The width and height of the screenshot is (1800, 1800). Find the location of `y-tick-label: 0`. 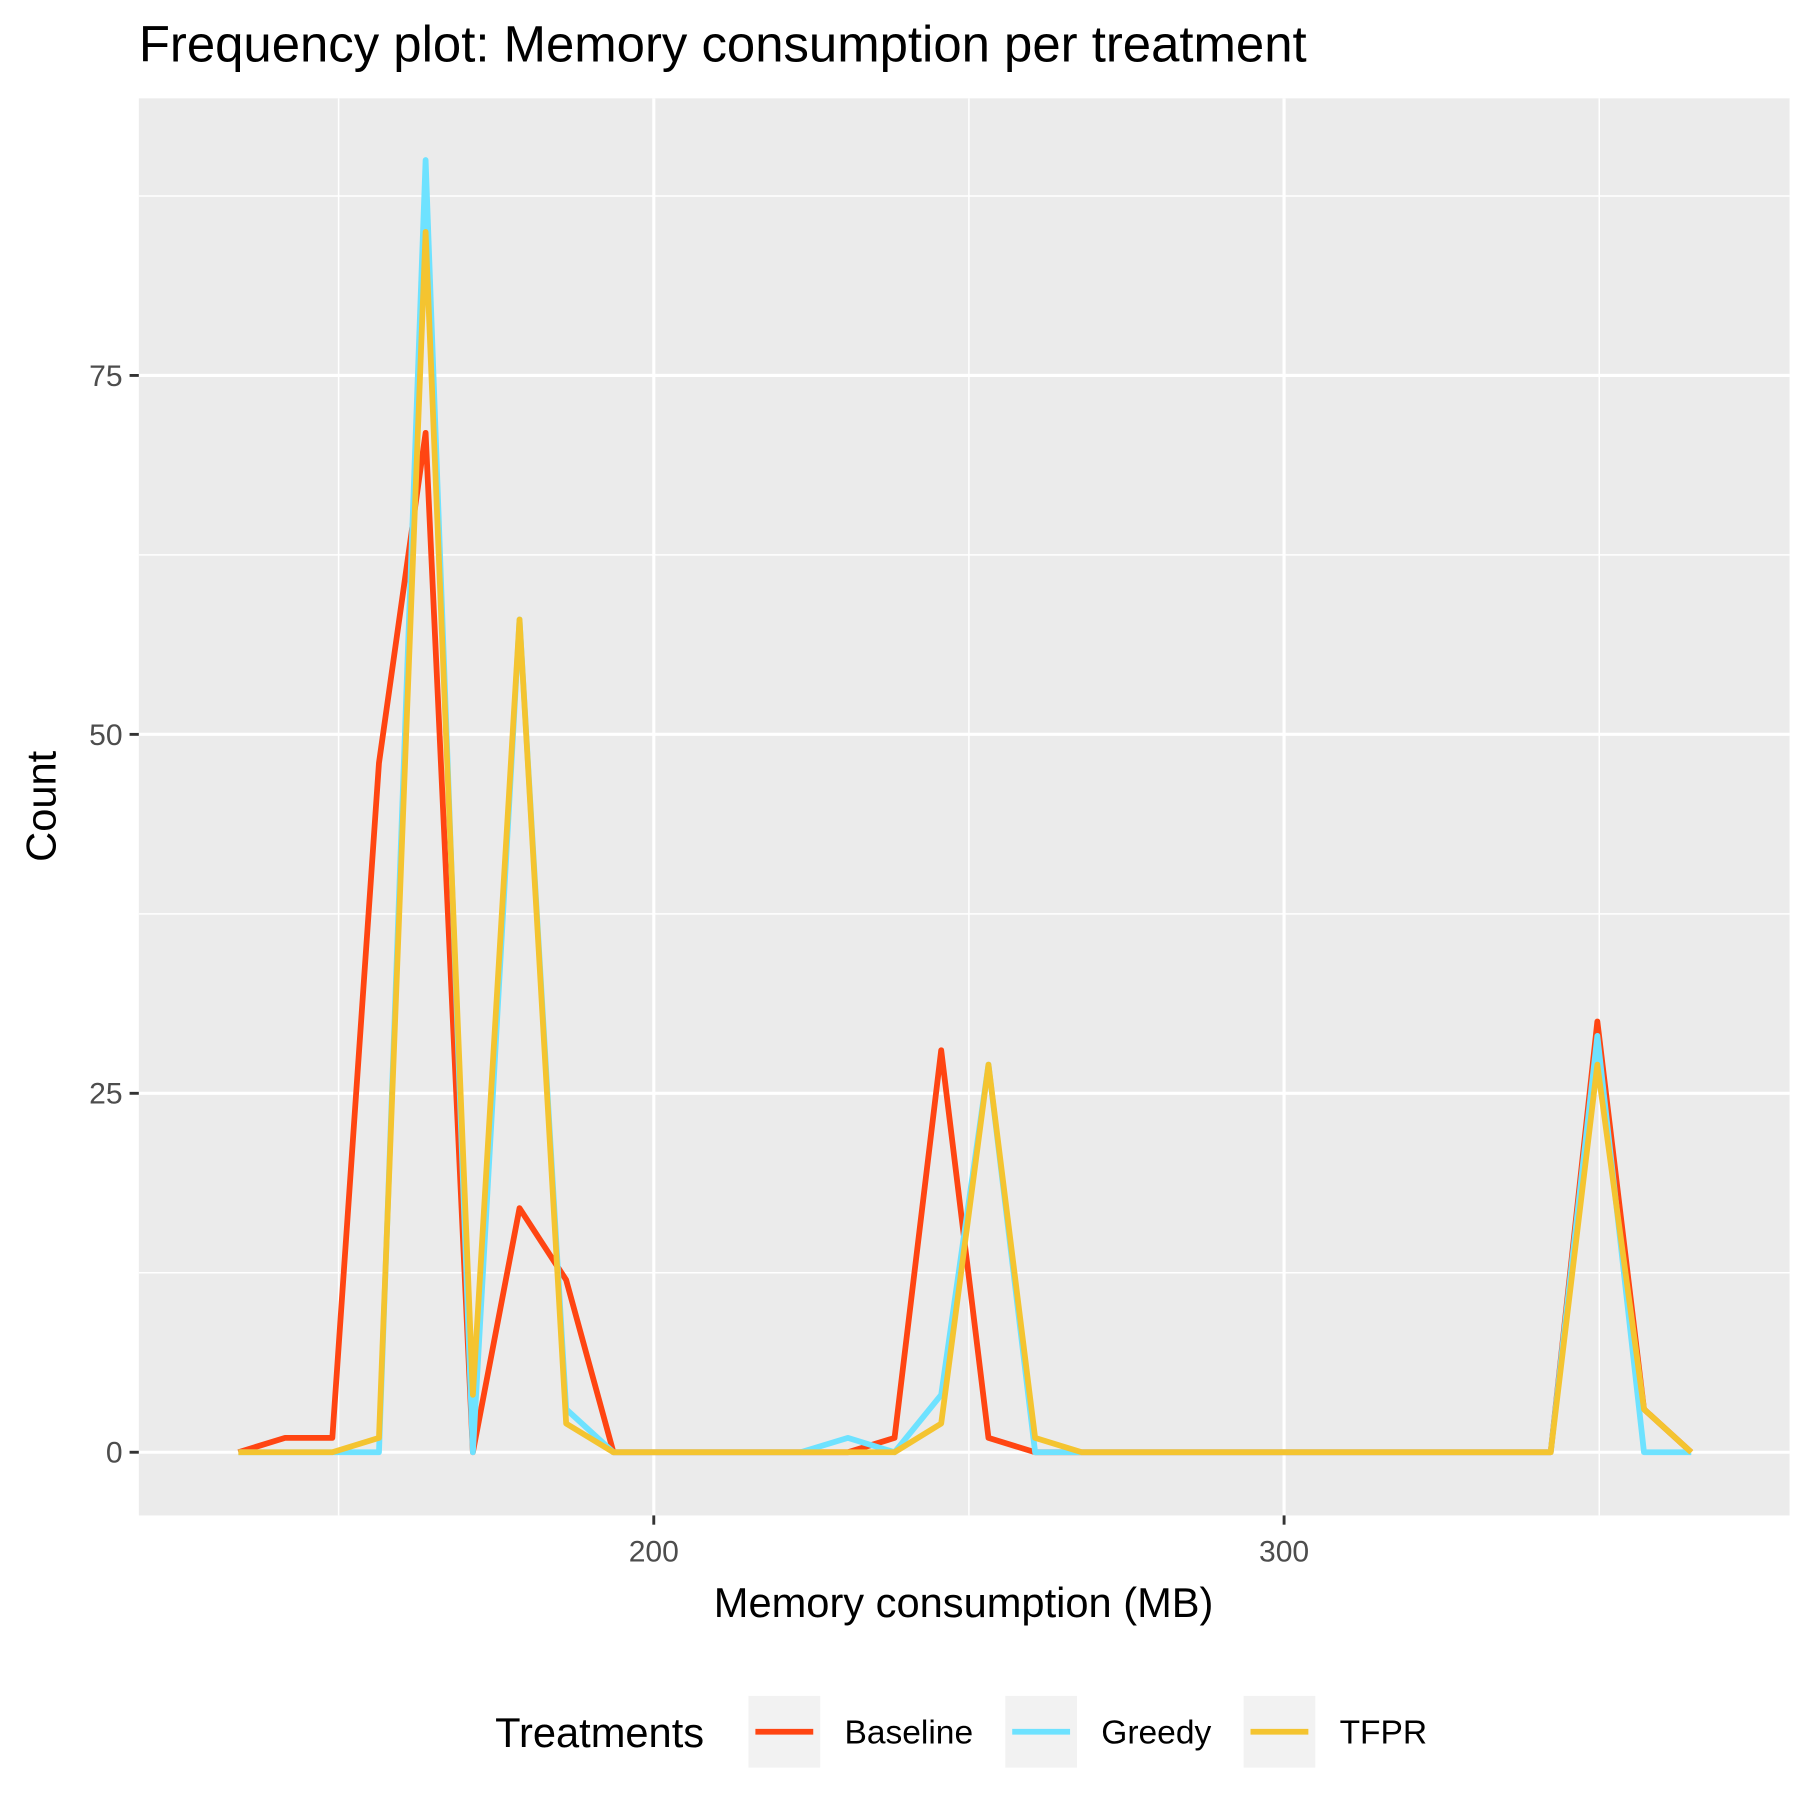

y-tick-label: 0 is located at coordinates (114, 1453).